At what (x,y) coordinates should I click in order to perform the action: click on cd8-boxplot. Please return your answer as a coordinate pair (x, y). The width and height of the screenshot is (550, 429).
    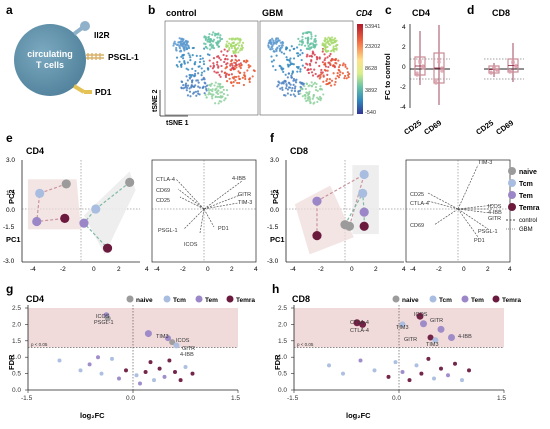
    Looking at the image, I should click on (504, 62).